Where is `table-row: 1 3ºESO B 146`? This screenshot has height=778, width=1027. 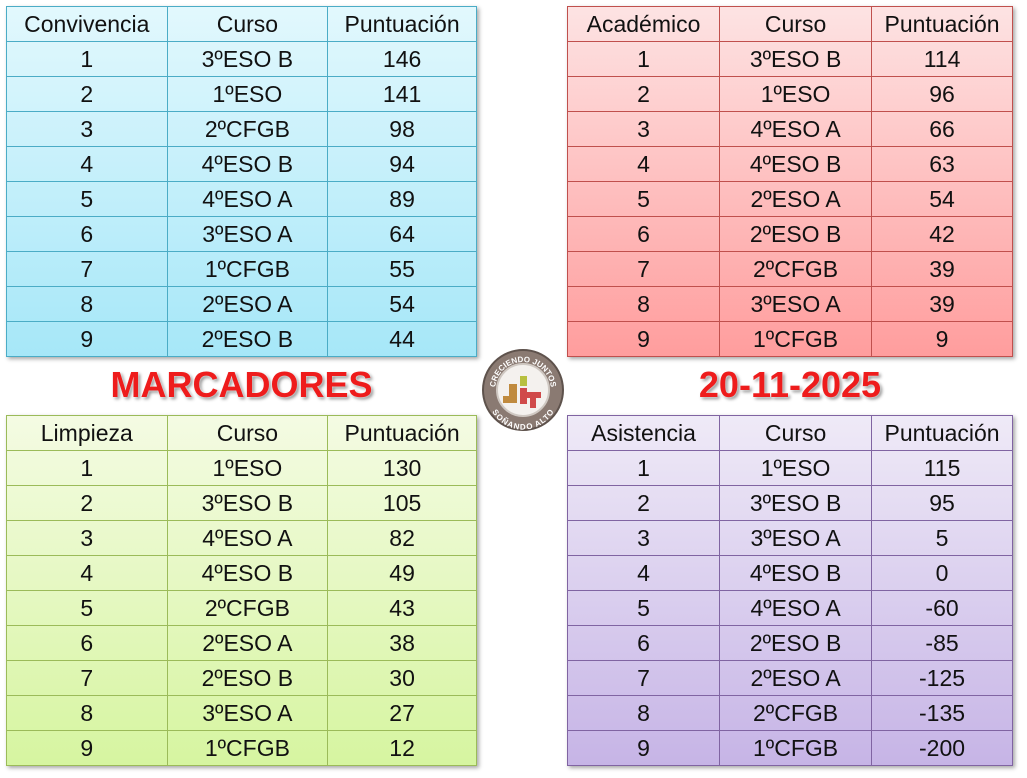
table-row: 1 3ºESO B 146 is located at coordinates (241, 59).